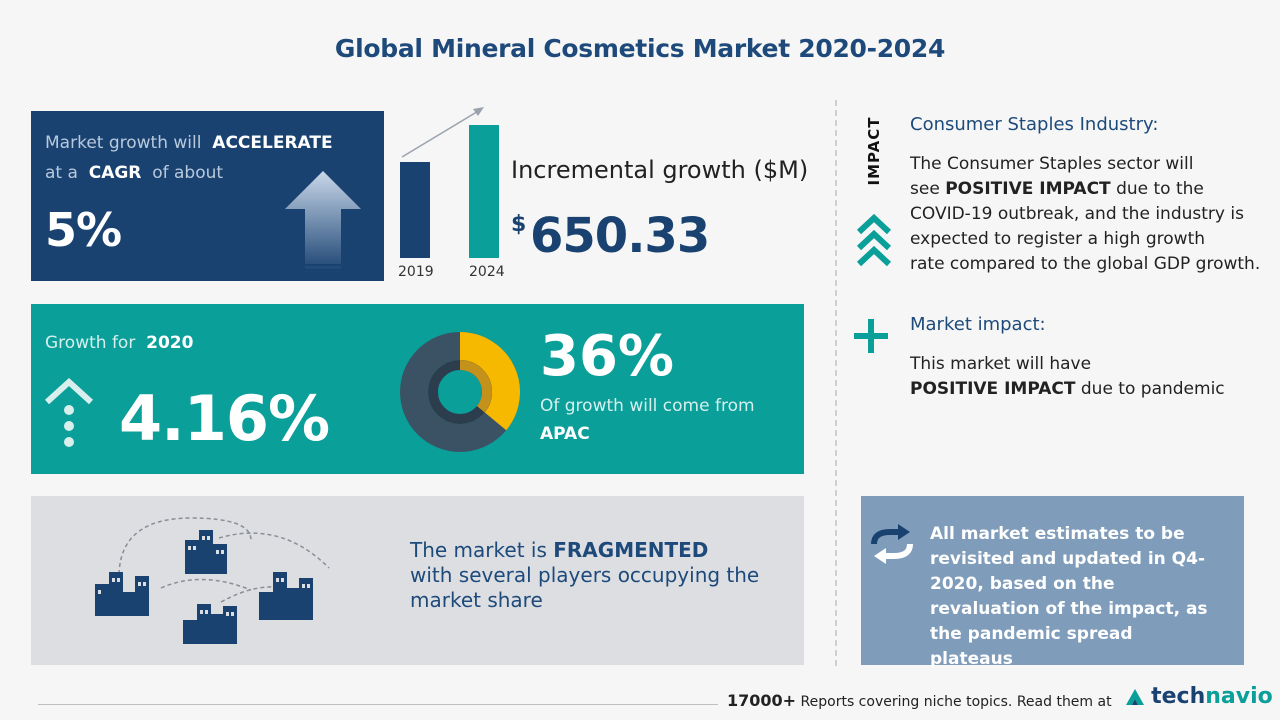 This screenshot has height=720, width=1280. Describe the element at coordinates (925, 189) in the screenshot. I see `industry-line2-prefix: see` at that location.